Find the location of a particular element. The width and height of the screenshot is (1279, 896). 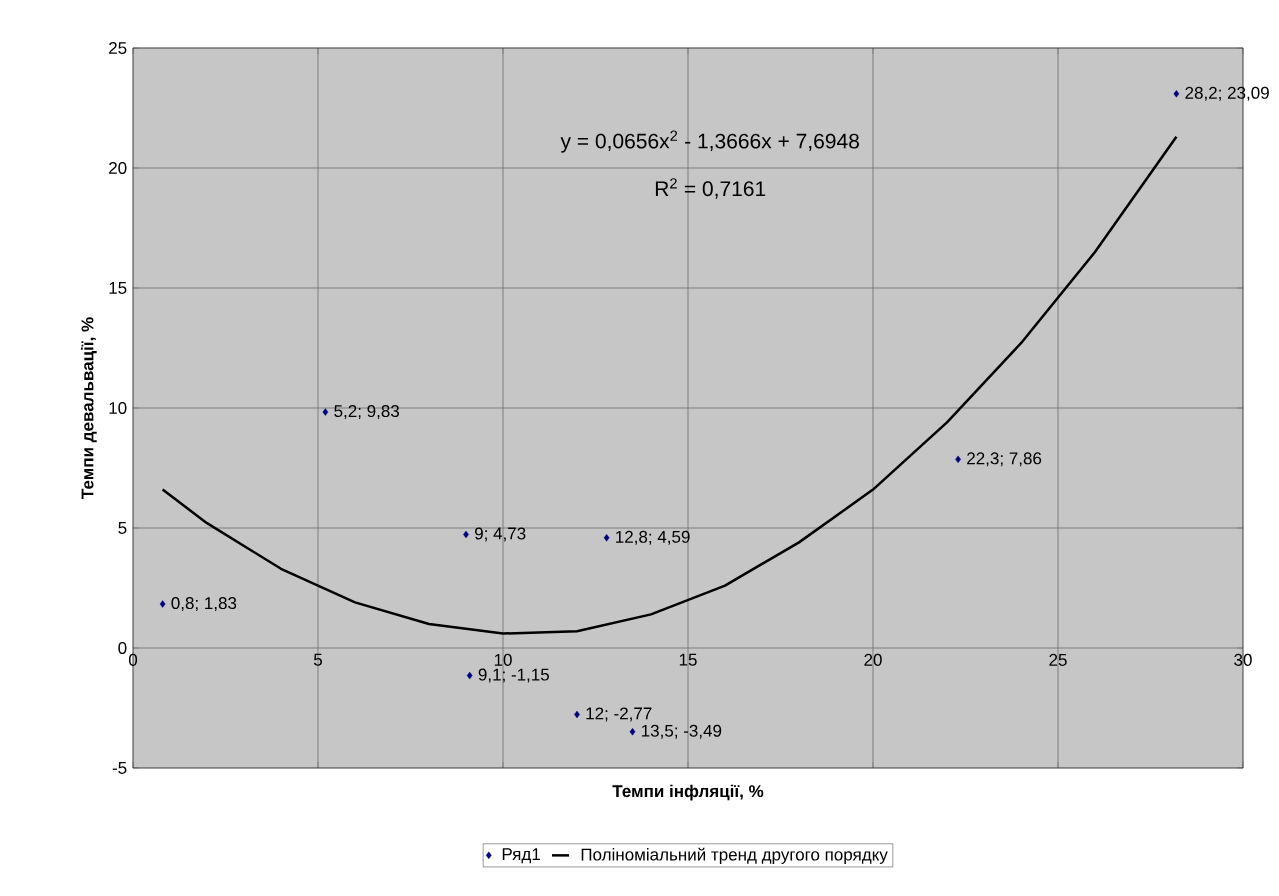

y-tick-label: 0 is located at coordinates (122, 648).